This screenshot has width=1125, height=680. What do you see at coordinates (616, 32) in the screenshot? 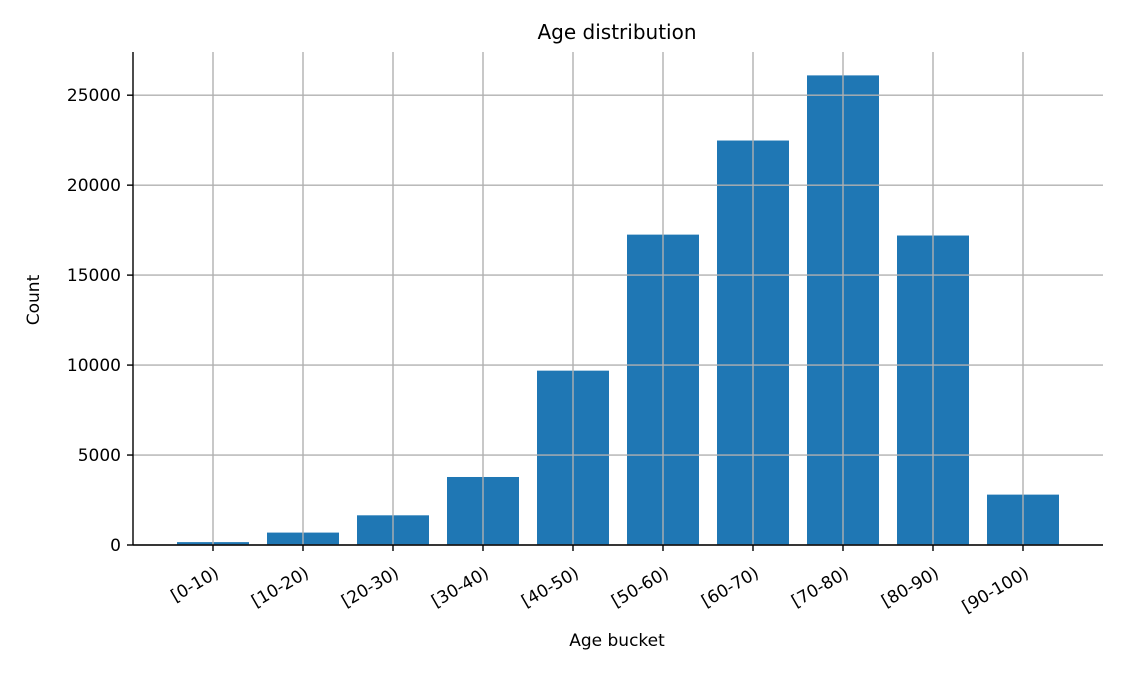
I see `chart-title: Age distribution` at bounding box center [616, 32].